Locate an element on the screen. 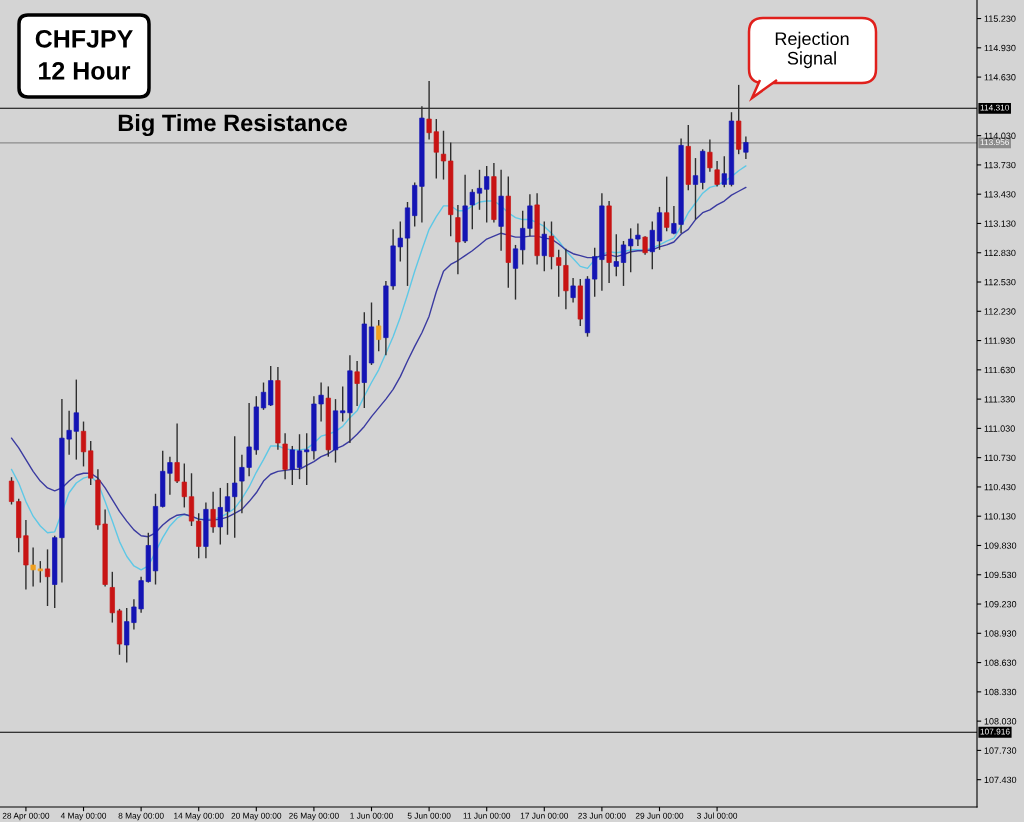 This screenshot has width=1024, height=822. x-tick-label: 8 May 00:00 is located at coordinates (141, 816).